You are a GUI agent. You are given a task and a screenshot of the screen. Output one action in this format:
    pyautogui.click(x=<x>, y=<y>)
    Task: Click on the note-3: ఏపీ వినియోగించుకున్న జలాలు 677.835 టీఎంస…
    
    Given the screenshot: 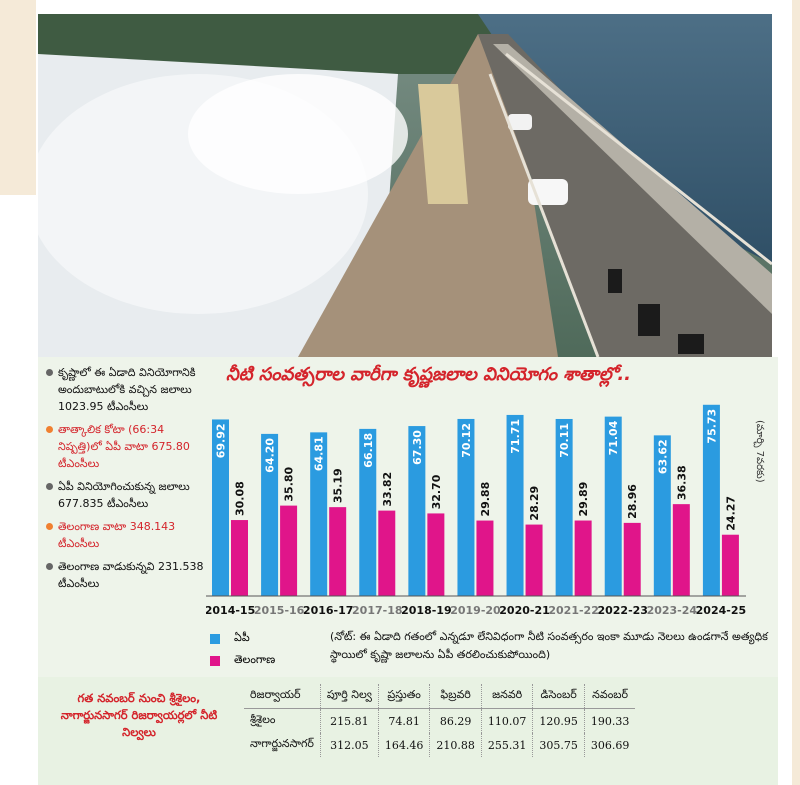 What is the action you would take?
    pyautogui.click(x=124, y=495)
    